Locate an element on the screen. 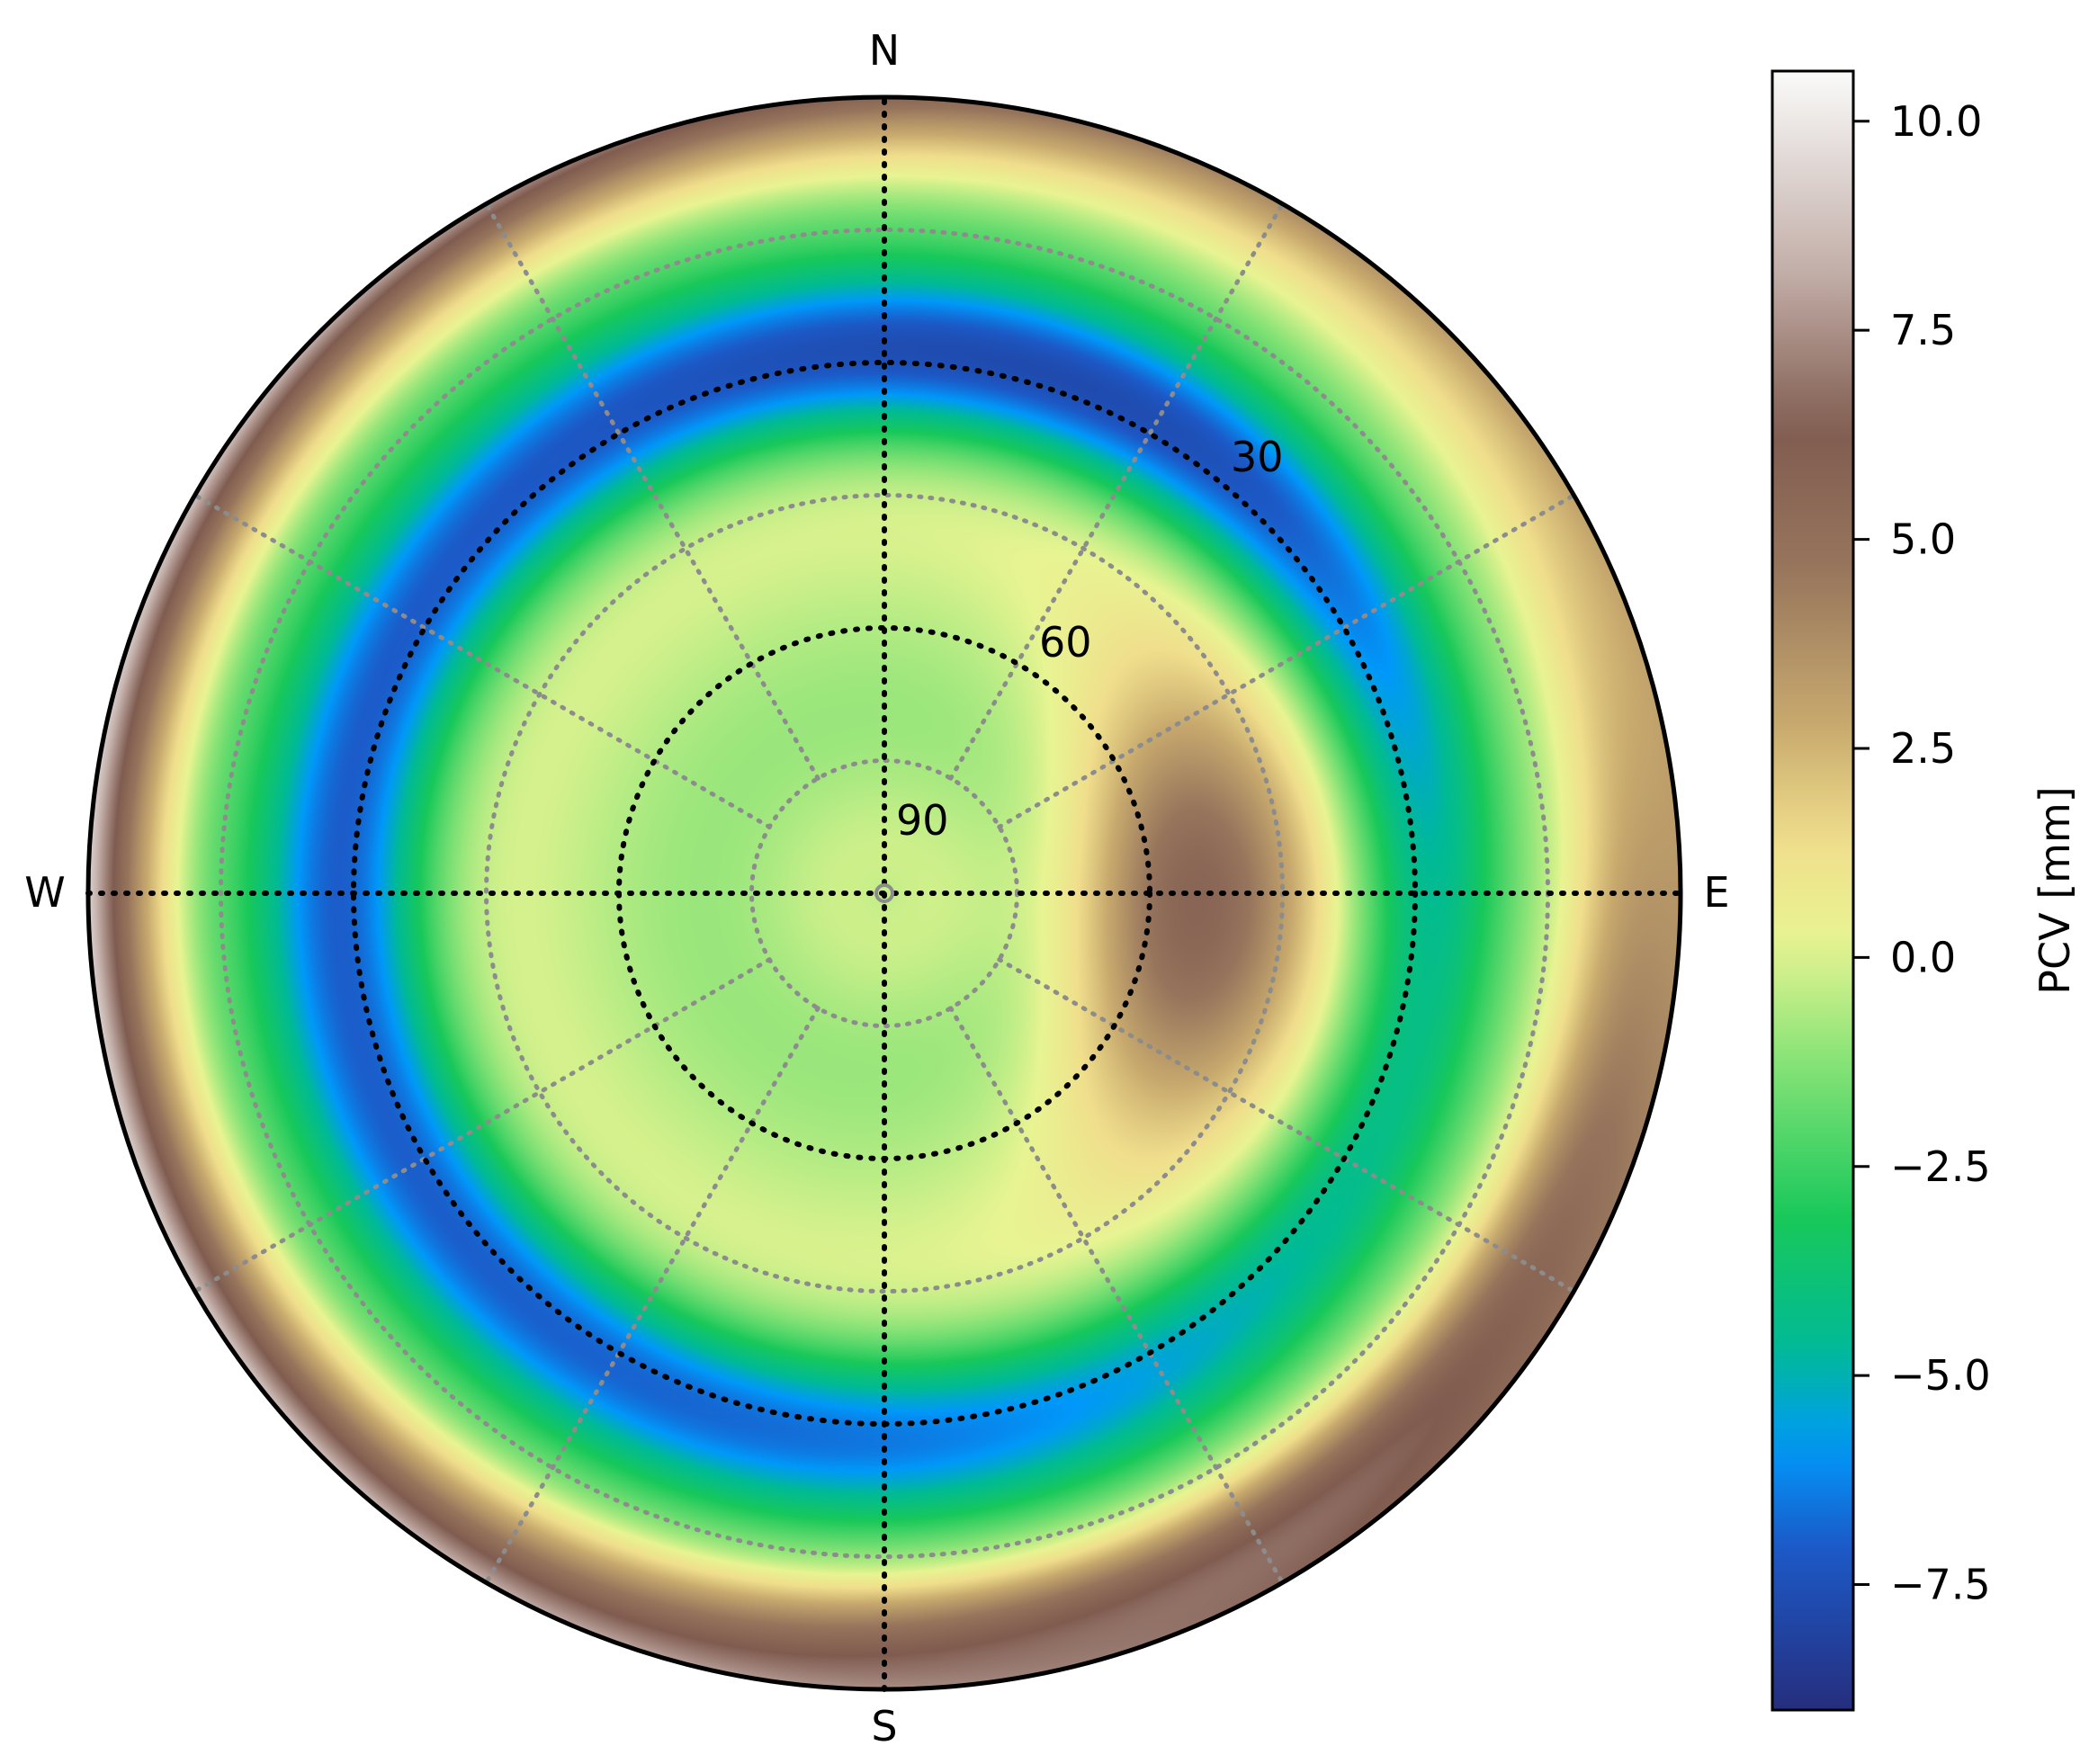 This screenshot has height=1764, width=2098. elevation-label-60: 60 is located at coordinates (1065, 642).